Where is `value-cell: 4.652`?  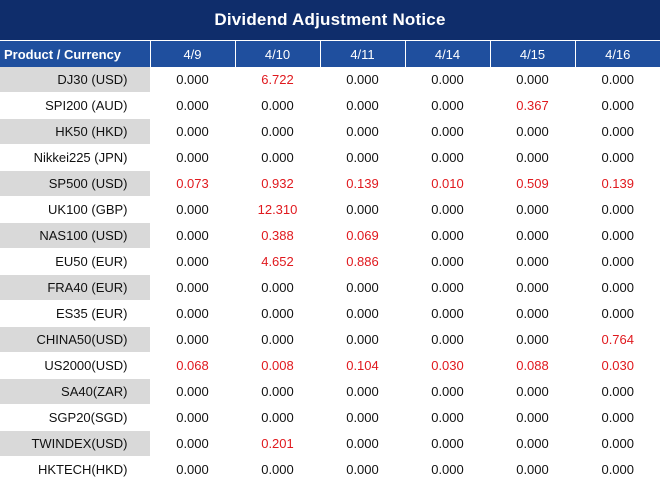 value-cell: 4.652 is located at coordinates (278, 261).